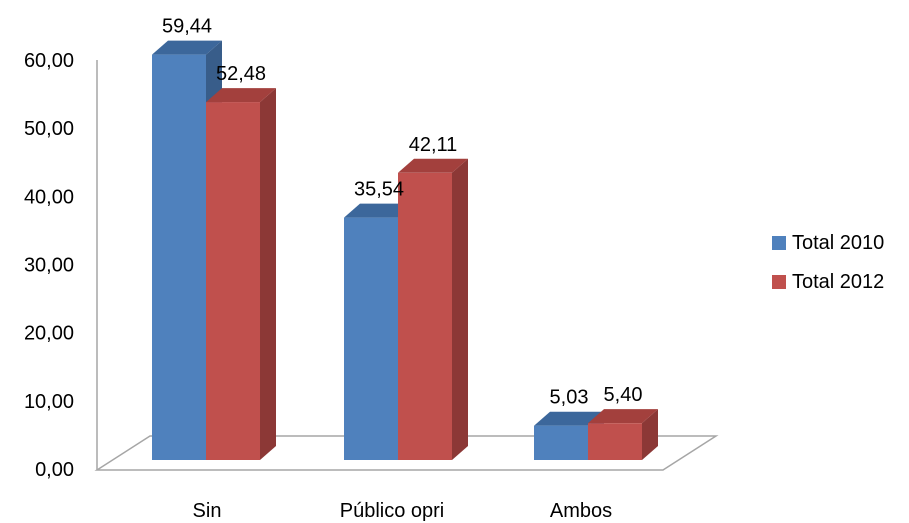  Describe the element at coordinates (49, 402) in the screenshot. I see `y-tick-label: 10,00` at that location.